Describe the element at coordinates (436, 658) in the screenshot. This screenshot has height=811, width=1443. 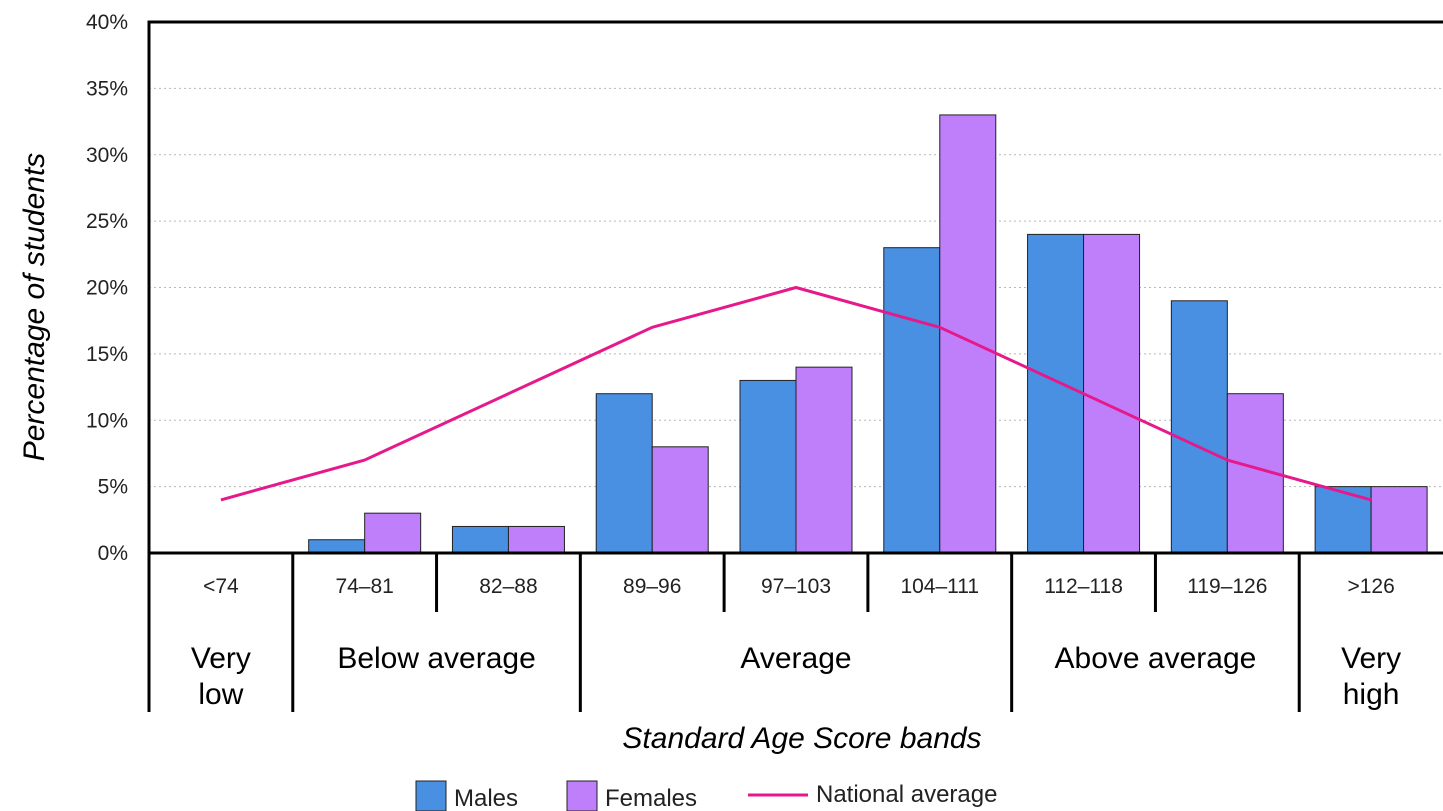
I see `group-label: Below average` at that location.